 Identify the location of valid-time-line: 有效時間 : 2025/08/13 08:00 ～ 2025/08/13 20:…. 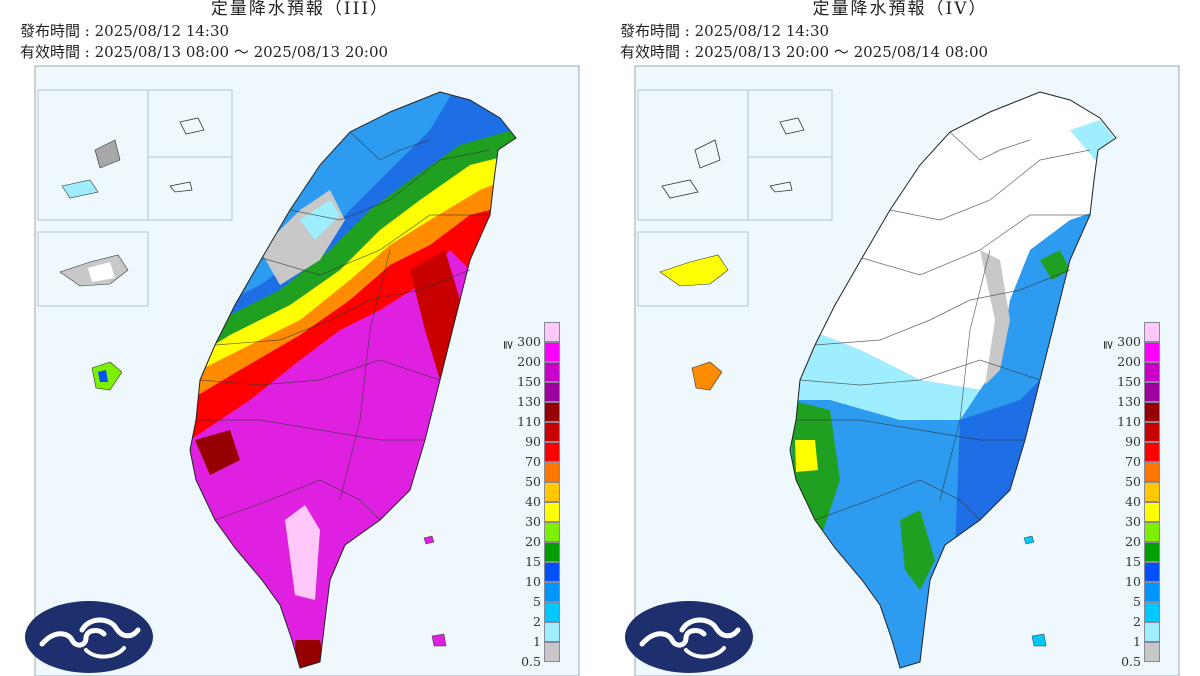
(204, 52).